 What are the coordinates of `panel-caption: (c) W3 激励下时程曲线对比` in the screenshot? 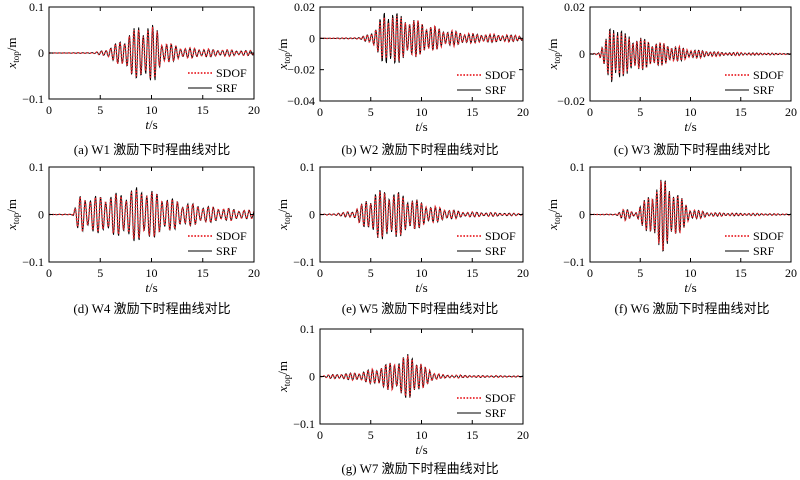 It's located at (692, 149).